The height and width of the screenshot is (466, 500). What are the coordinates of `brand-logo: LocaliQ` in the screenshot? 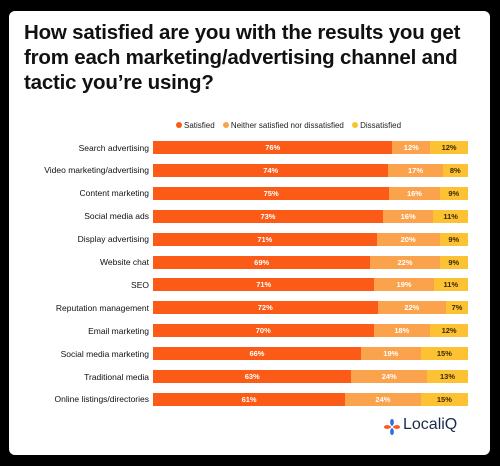 It's located at (428, 426).